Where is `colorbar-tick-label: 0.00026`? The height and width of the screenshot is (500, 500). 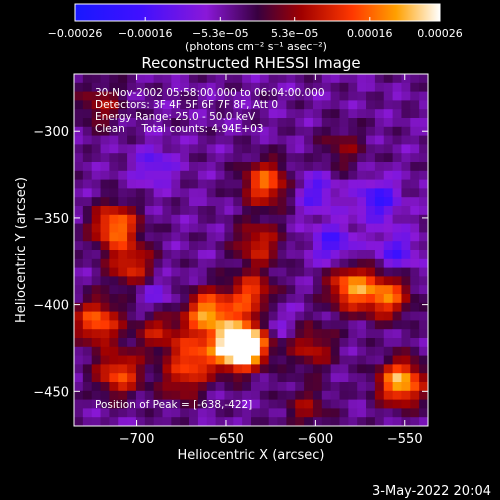
colorbar-tick-label: 0.00026 is located at coordinates (440, 33).